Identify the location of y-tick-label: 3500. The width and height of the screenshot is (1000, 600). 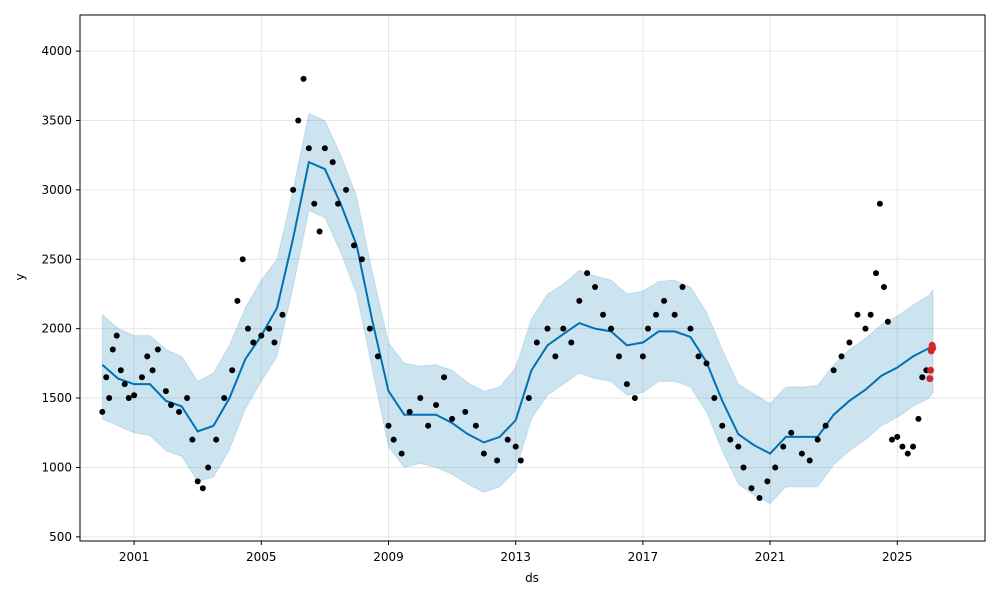
(56, 120).